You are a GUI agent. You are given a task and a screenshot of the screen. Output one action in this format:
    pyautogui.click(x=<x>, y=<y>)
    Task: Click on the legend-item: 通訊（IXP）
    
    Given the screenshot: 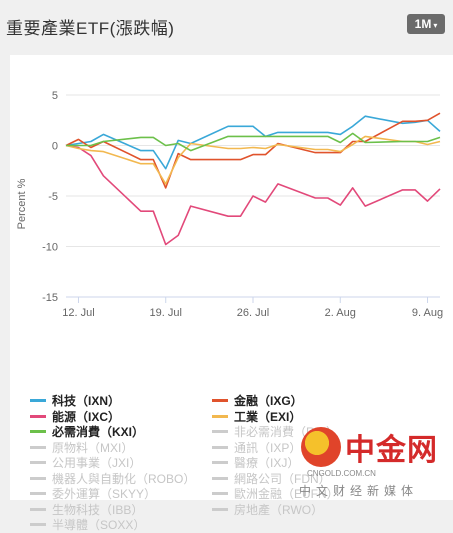 What is the action you would take?
    pyautogui.click(x=322, y=448)
    